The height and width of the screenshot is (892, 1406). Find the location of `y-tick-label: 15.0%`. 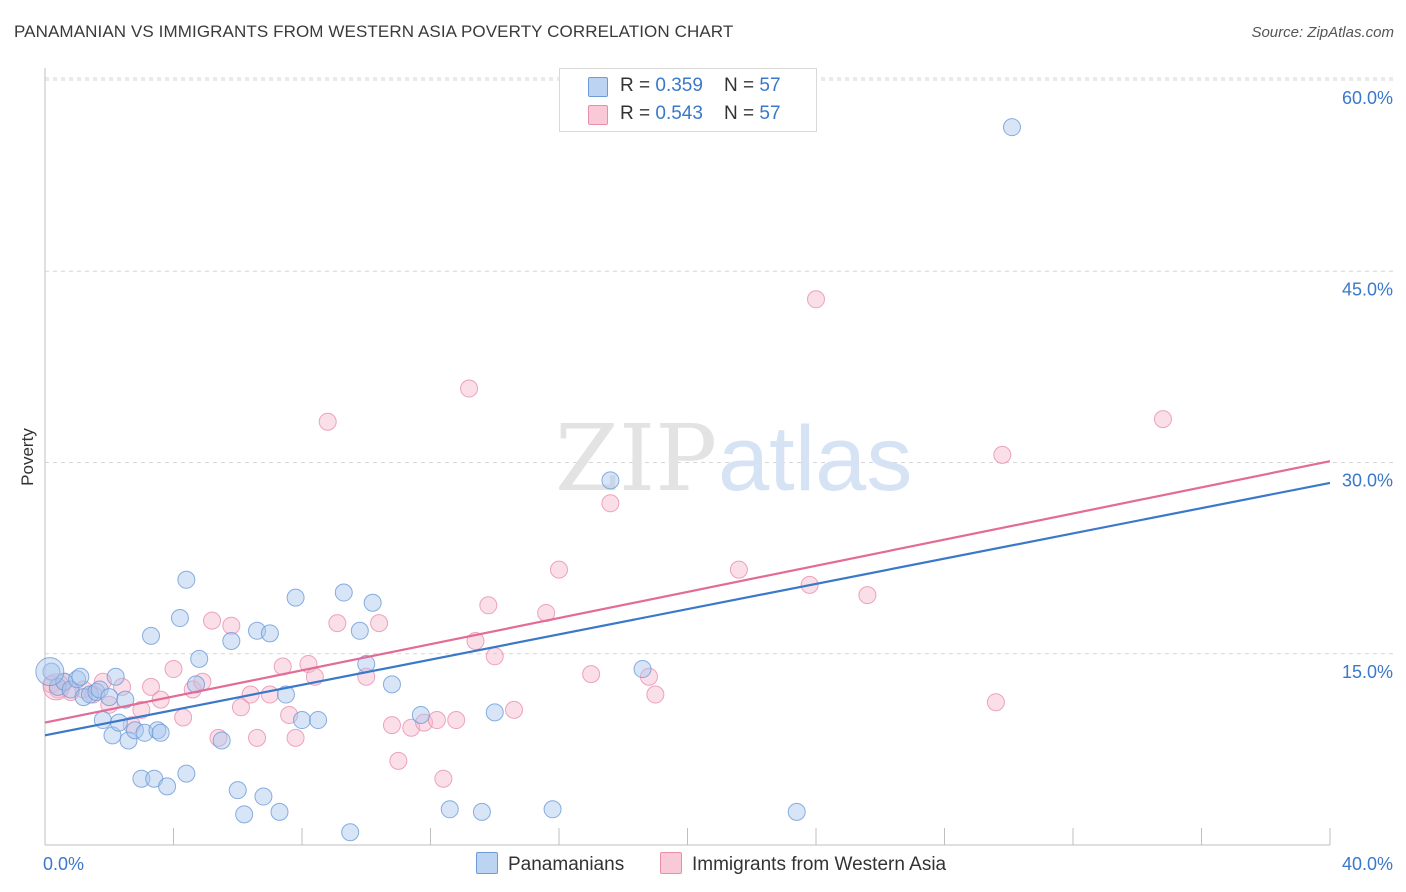

y-tick-label: 15.0% is located at coordinates (1367, 672).